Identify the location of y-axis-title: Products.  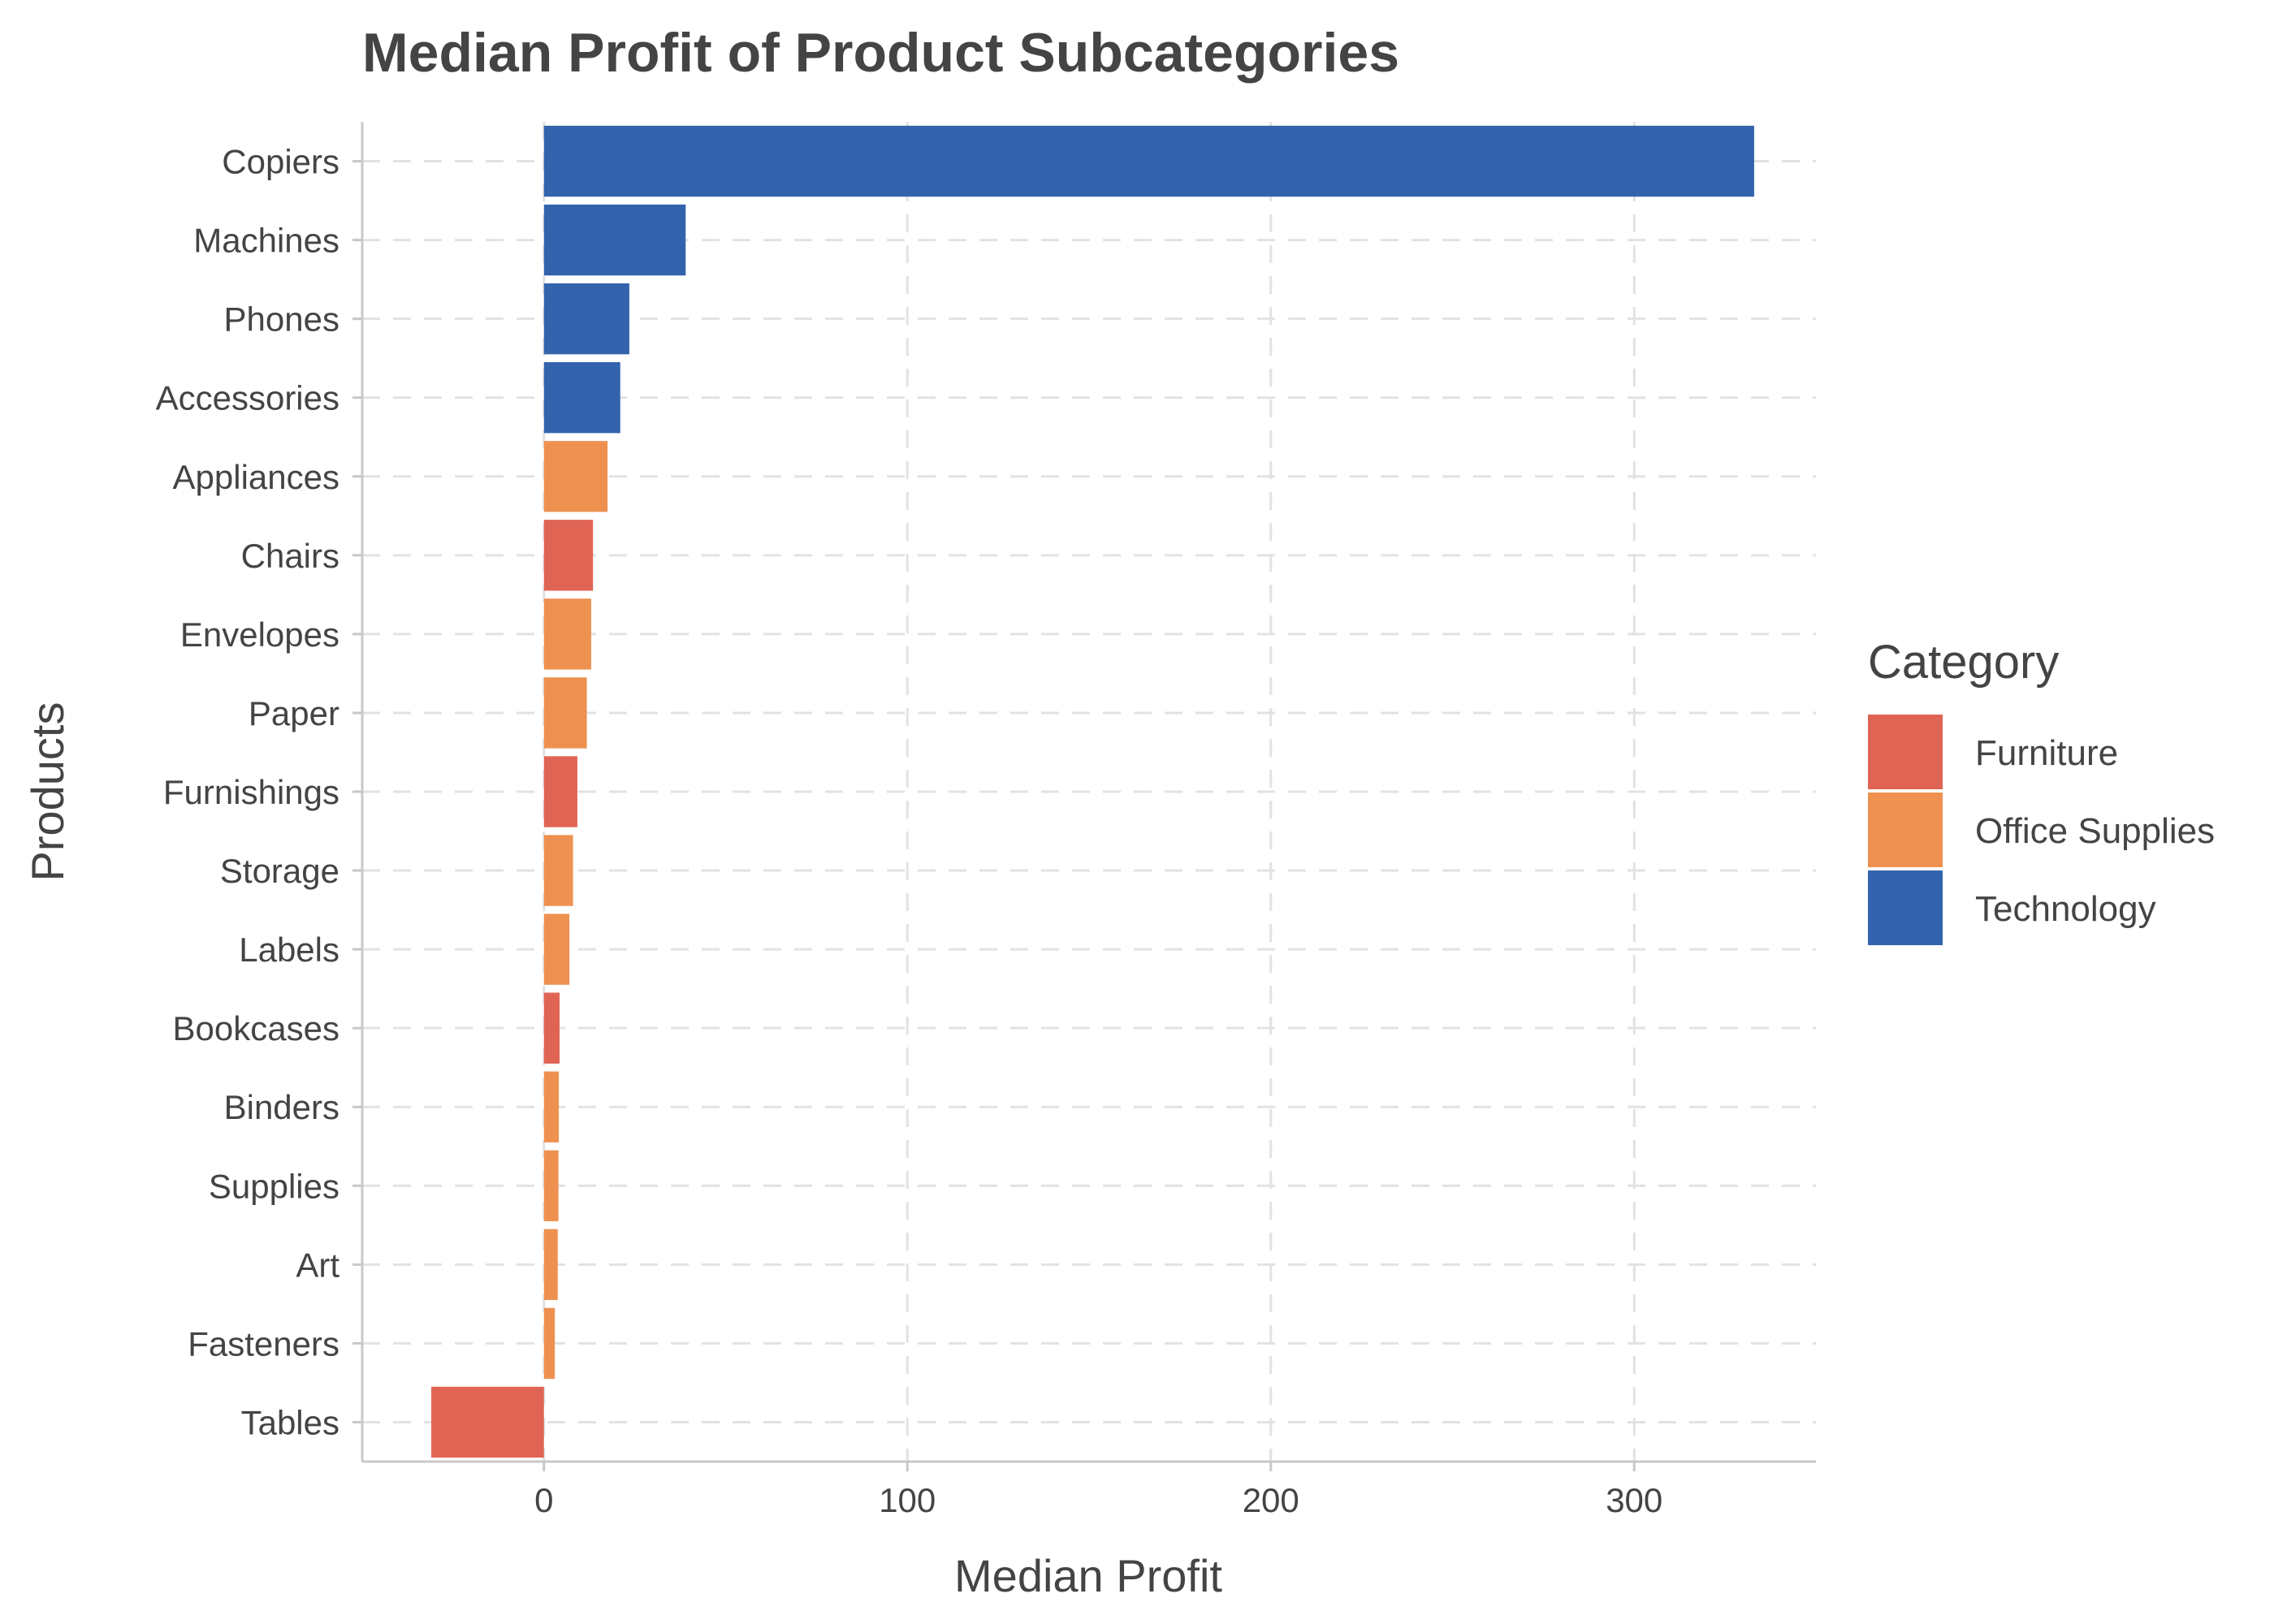
(47, 792).